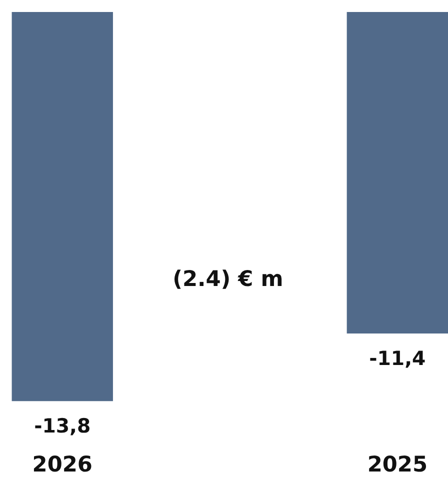 The image size is (448, 489). What do you see at coordinates (397, 465) in the screenshot?
I see `x-tick-label: 2025` at bounding box center [397, 465].